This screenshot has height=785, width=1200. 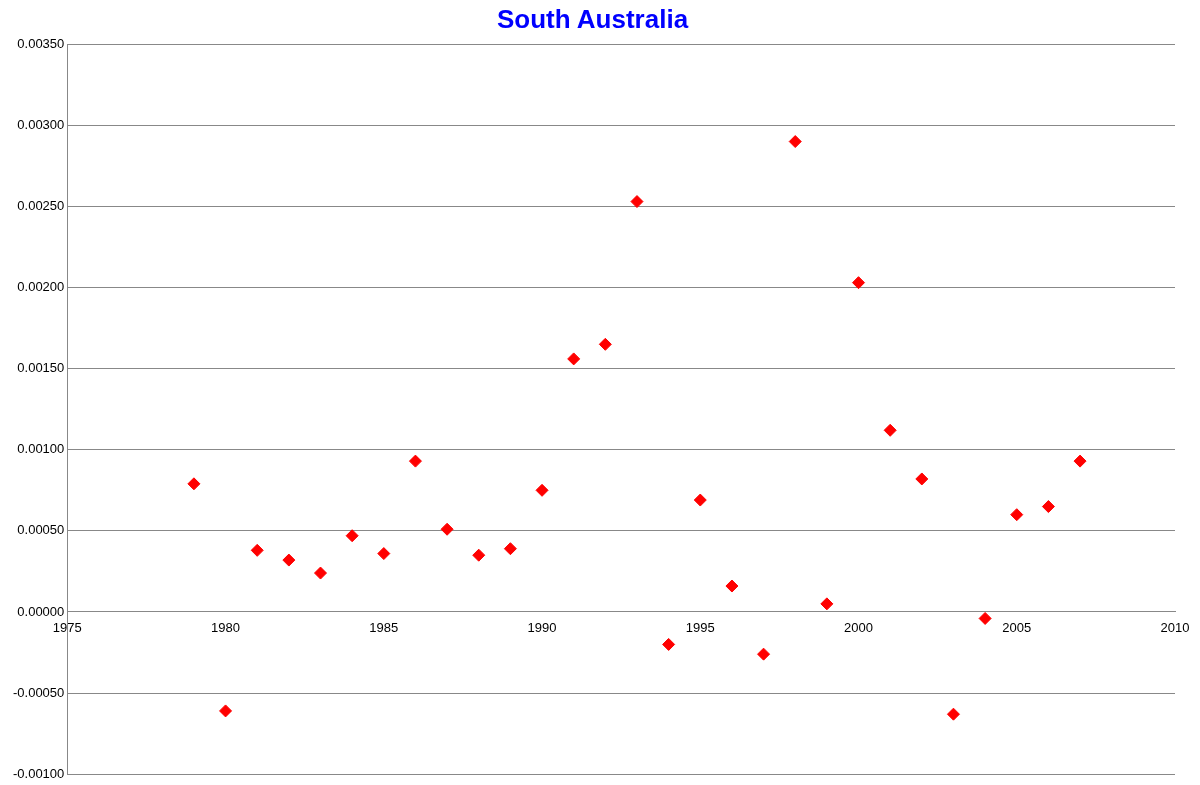 I want to click on y-tick-label: 0.00350, so click(x=41, y=43).